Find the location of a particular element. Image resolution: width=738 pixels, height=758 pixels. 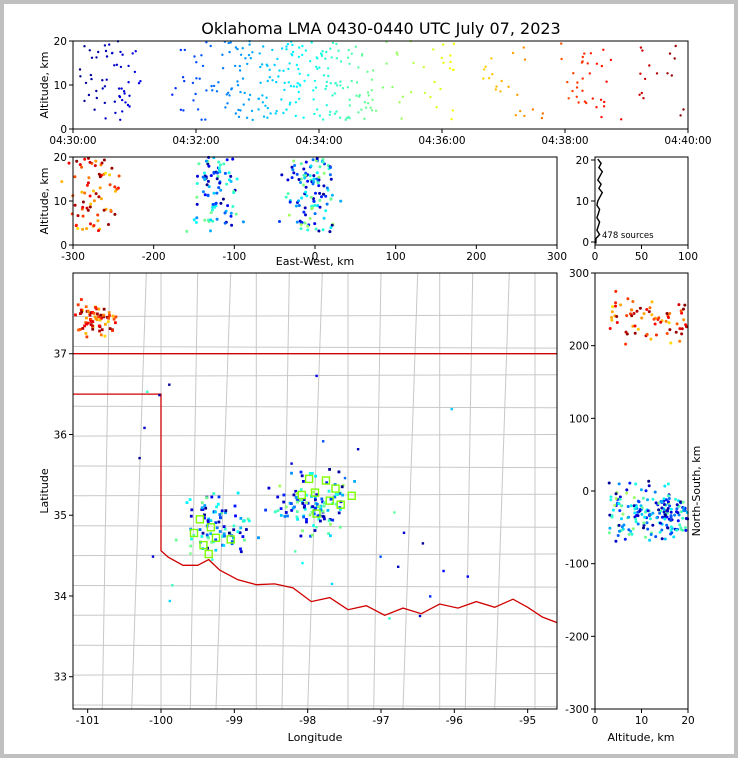

time-height-x-tick-label: 04:30:00 is located at coordinates (72, 141).